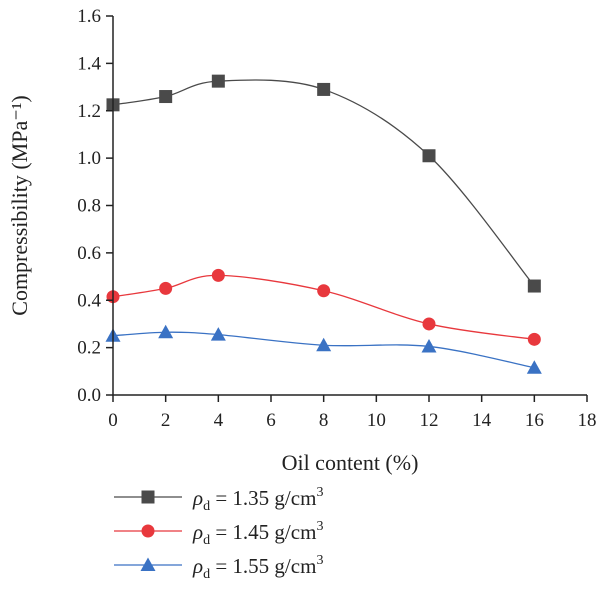 Image resolution: width=600 pixels, height=589 pixels. What do you see at coordinates (482, 420) in the screenshot?
I see `x-tick-label: 14` at bounding box center [482, 420].